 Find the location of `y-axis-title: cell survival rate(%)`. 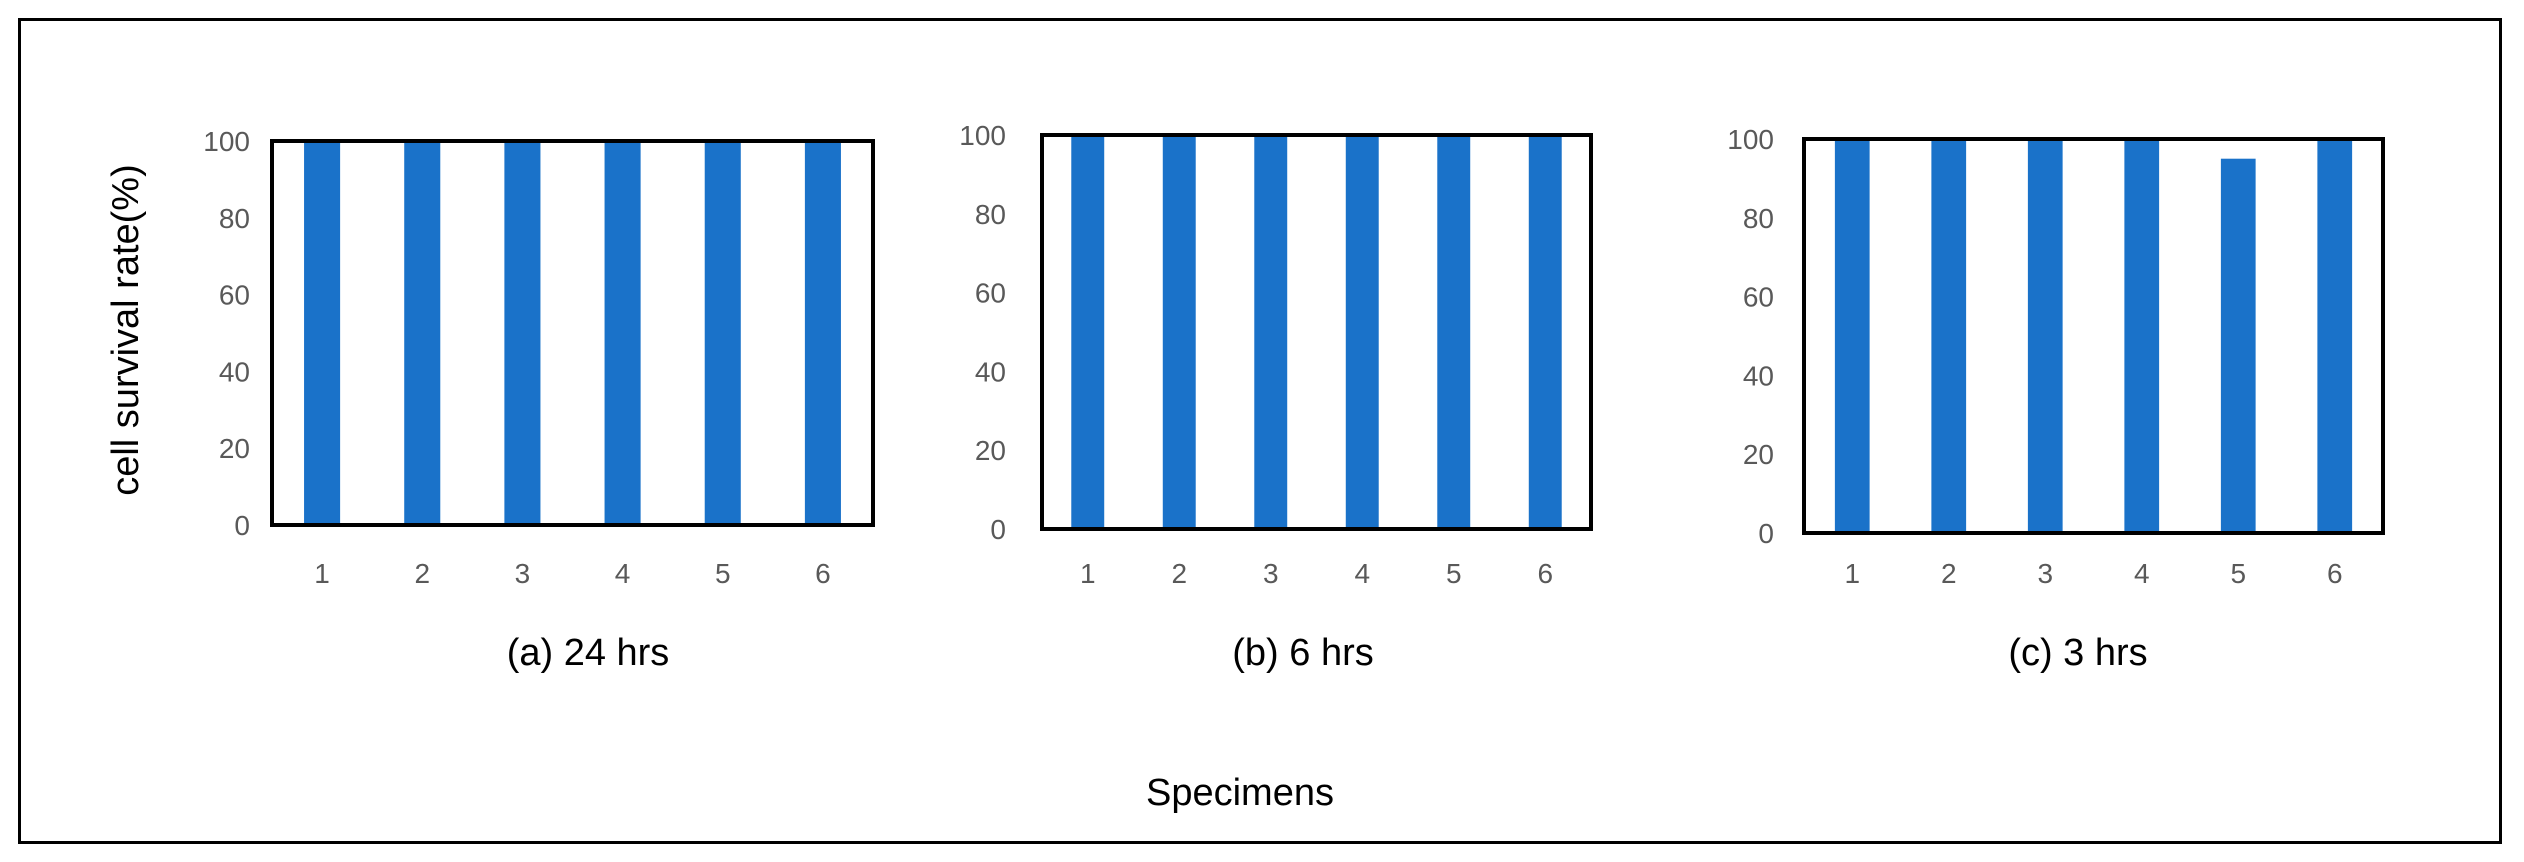

y-axis-title: cell survival rate(%) is located at coordinates (126, 330).